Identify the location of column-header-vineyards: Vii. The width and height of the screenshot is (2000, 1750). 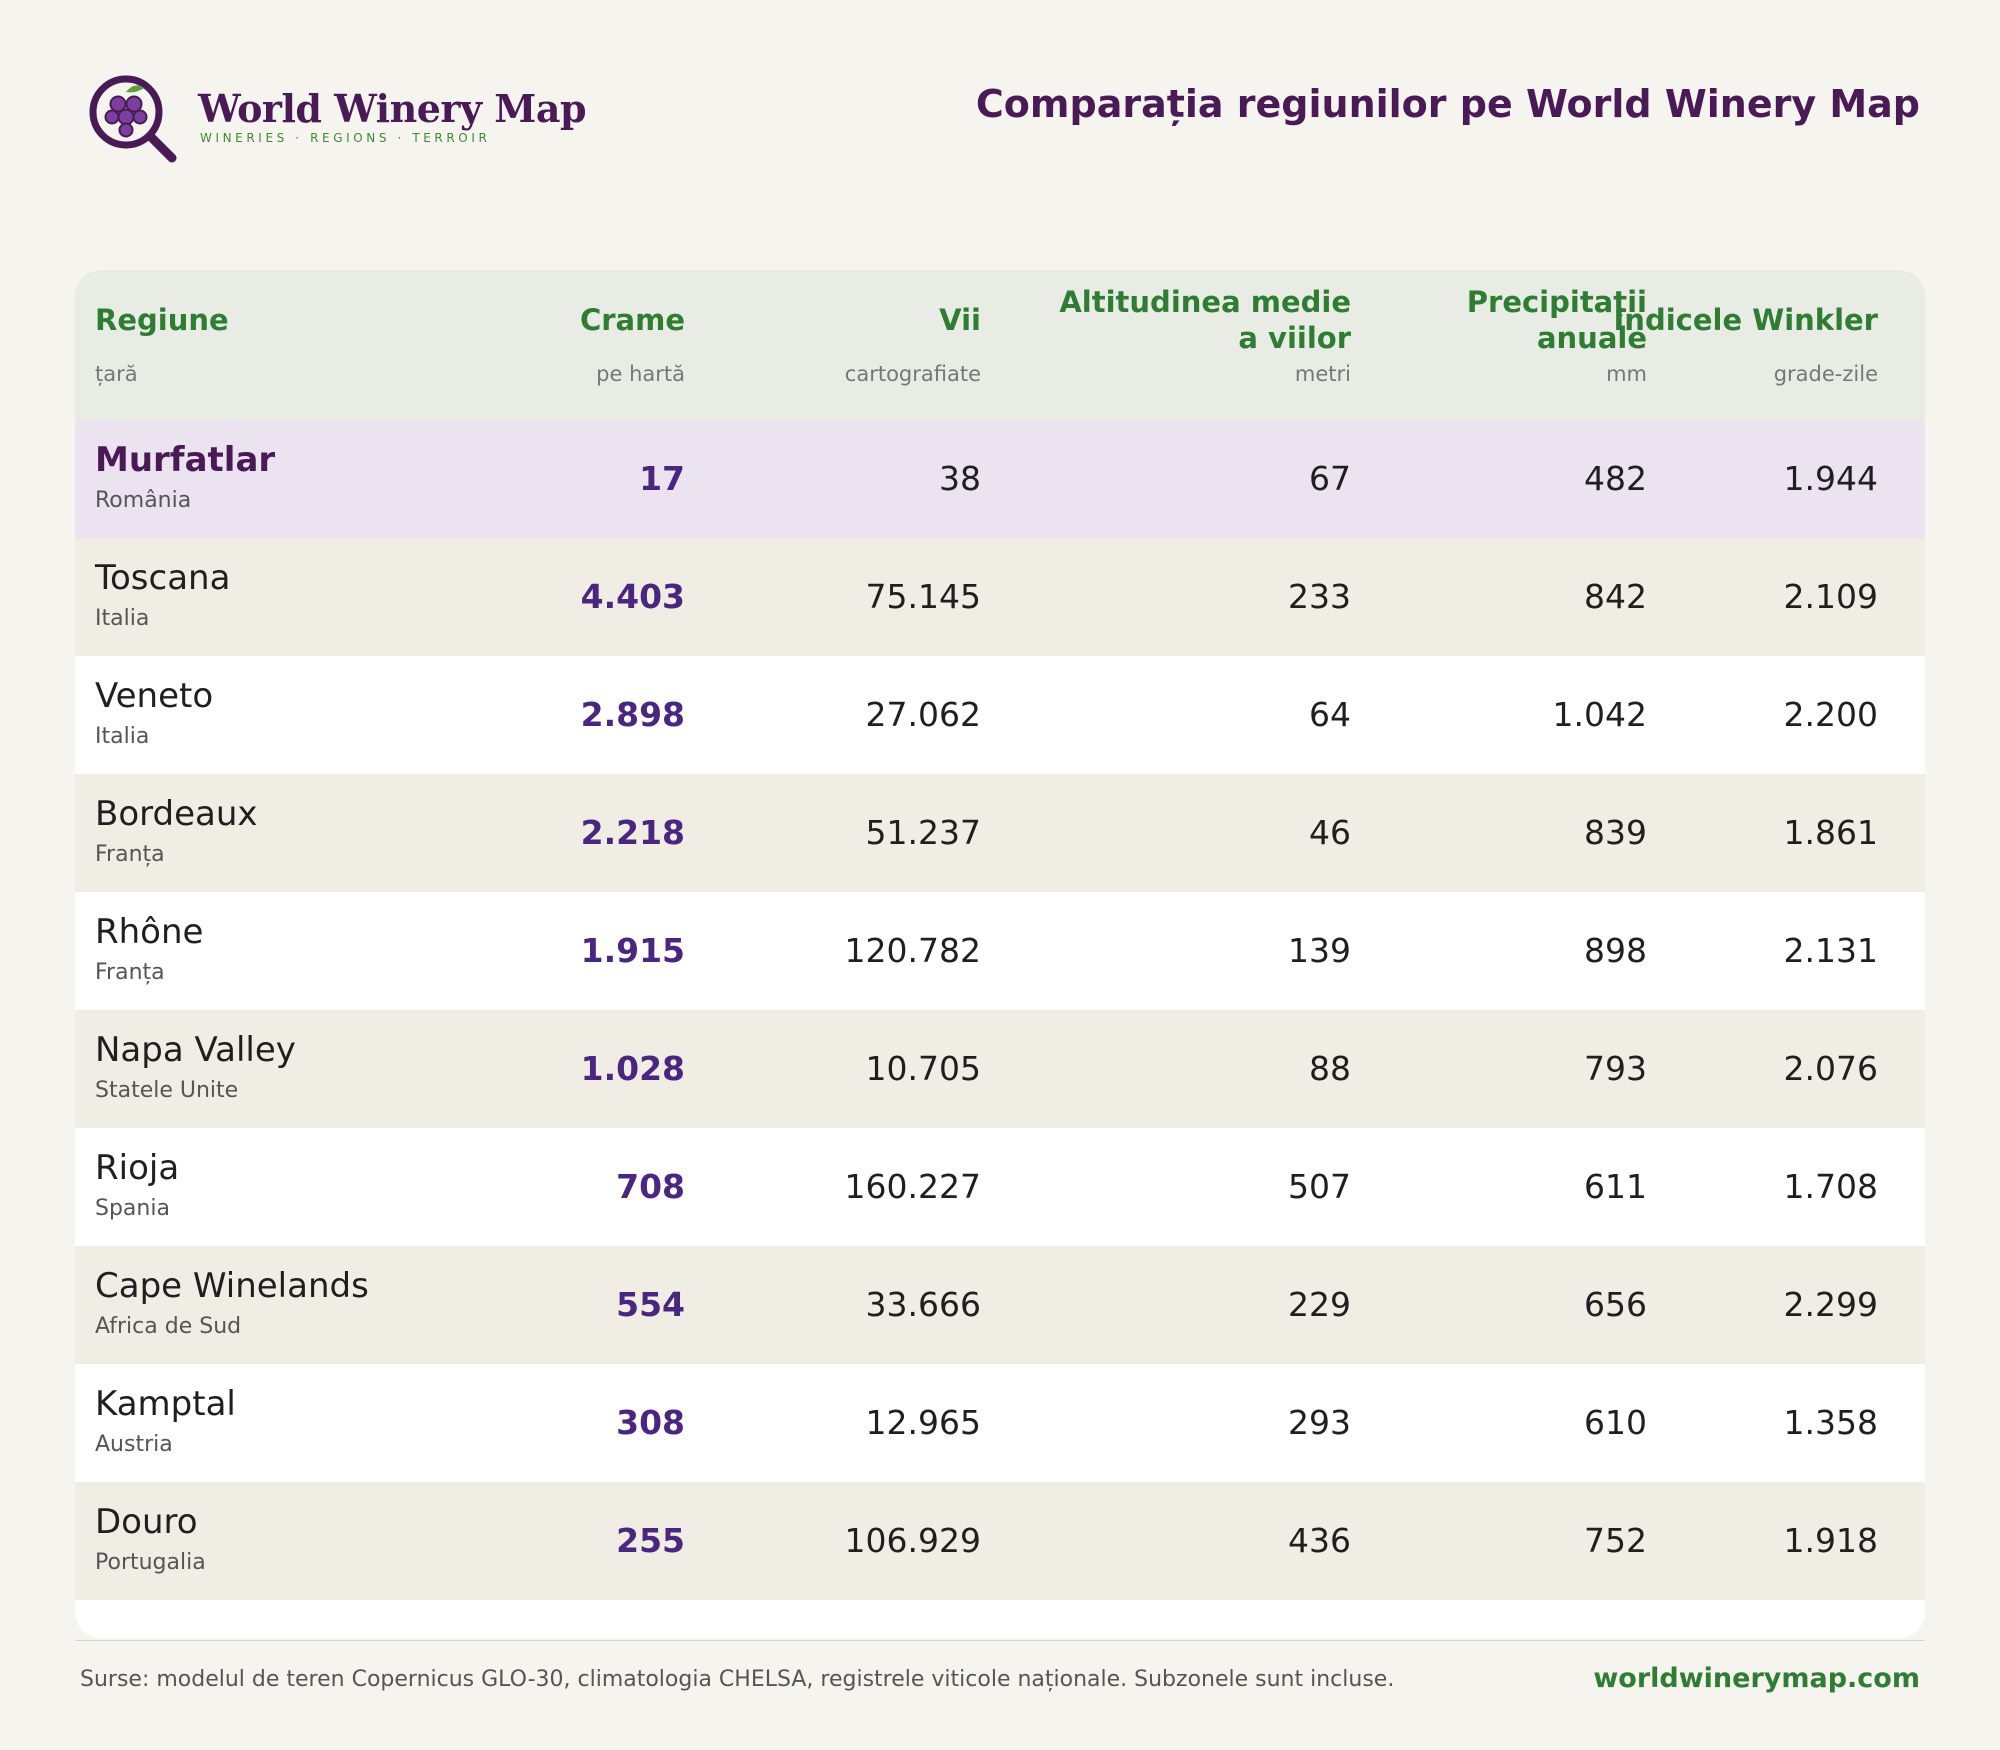
(960, 320).